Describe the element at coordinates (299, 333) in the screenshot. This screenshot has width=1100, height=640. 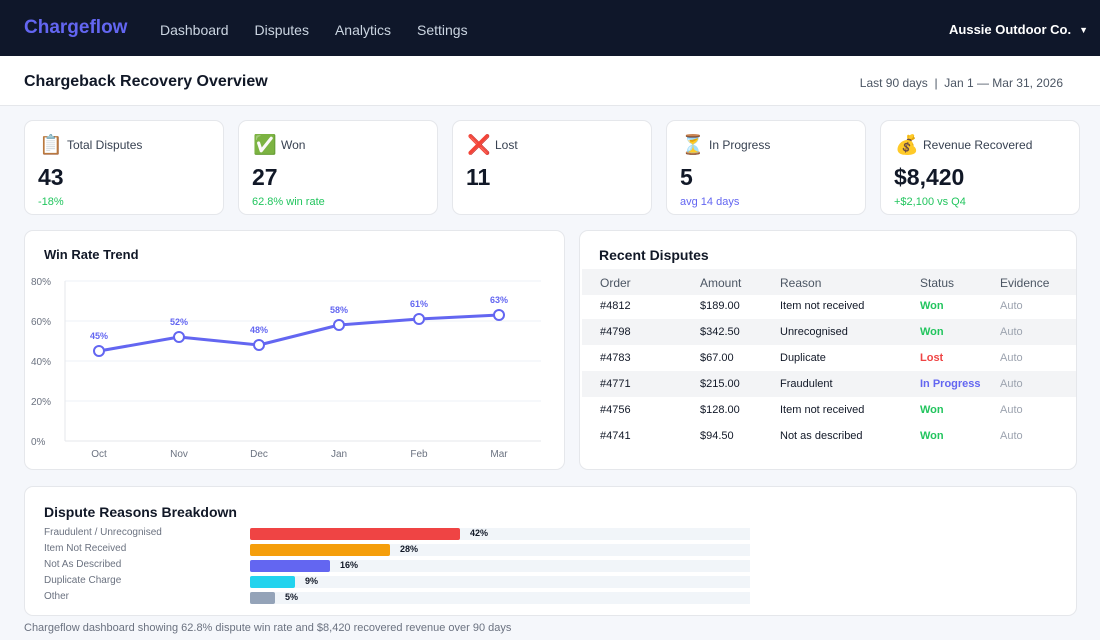
I see `series-line` at that location.